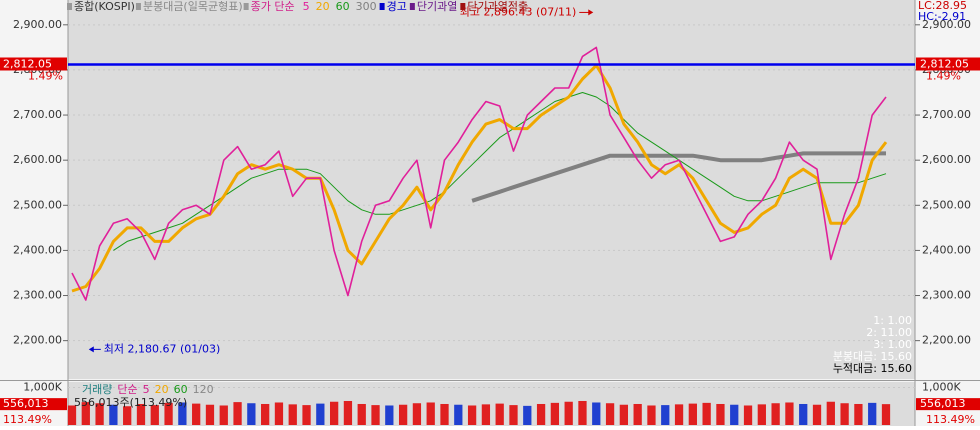 The width and height of the screenshot is (980, 430). Describe the element at coordinates (273, 6) in the screenshot. I see `legend-text: 종가 단순` at that location.